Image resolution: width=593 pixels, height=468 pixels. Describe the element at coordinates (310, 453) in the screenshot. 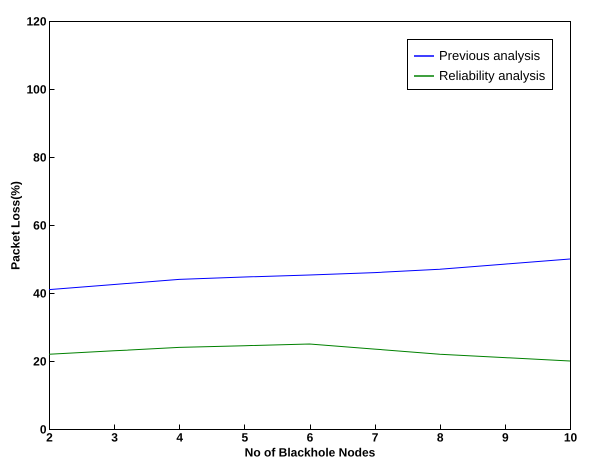

I see `x-axis-title: No of Blackhole Nodes` at that location.